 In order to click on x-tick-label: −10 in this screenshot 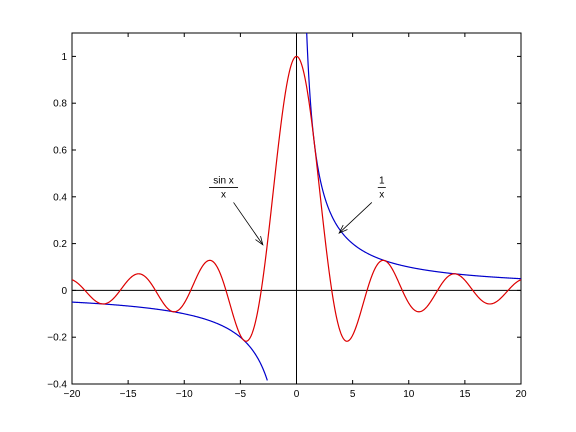, I will do `click(184, 394)`.